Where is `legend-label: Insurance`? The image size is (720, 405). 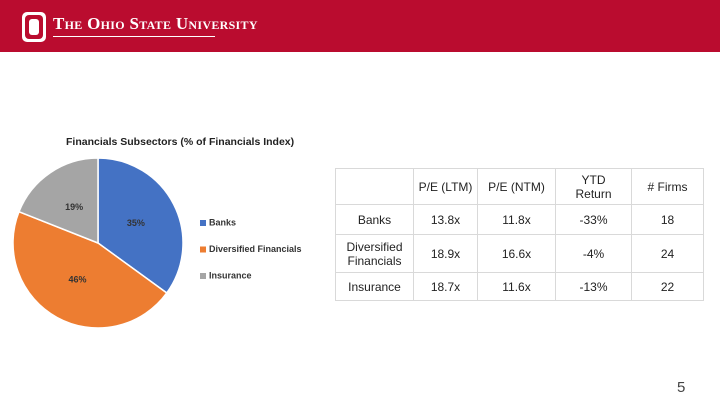 legend-label: Insurance is located at coordinates (230, 275).